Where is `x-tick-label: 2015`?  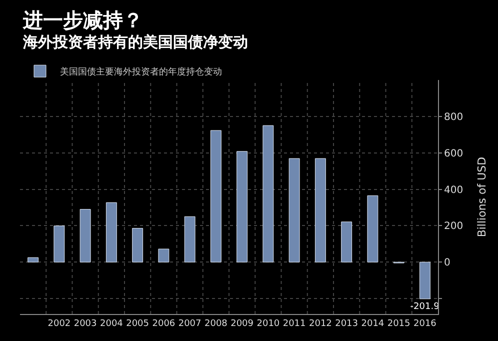
x-tick-label: 2015 is located at coordinates (398, 323).